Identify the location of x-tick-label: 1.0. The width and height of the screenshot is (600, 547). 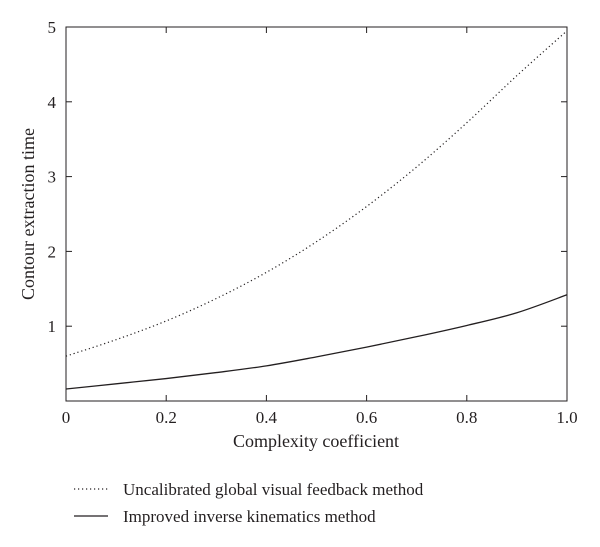
(566, 417).